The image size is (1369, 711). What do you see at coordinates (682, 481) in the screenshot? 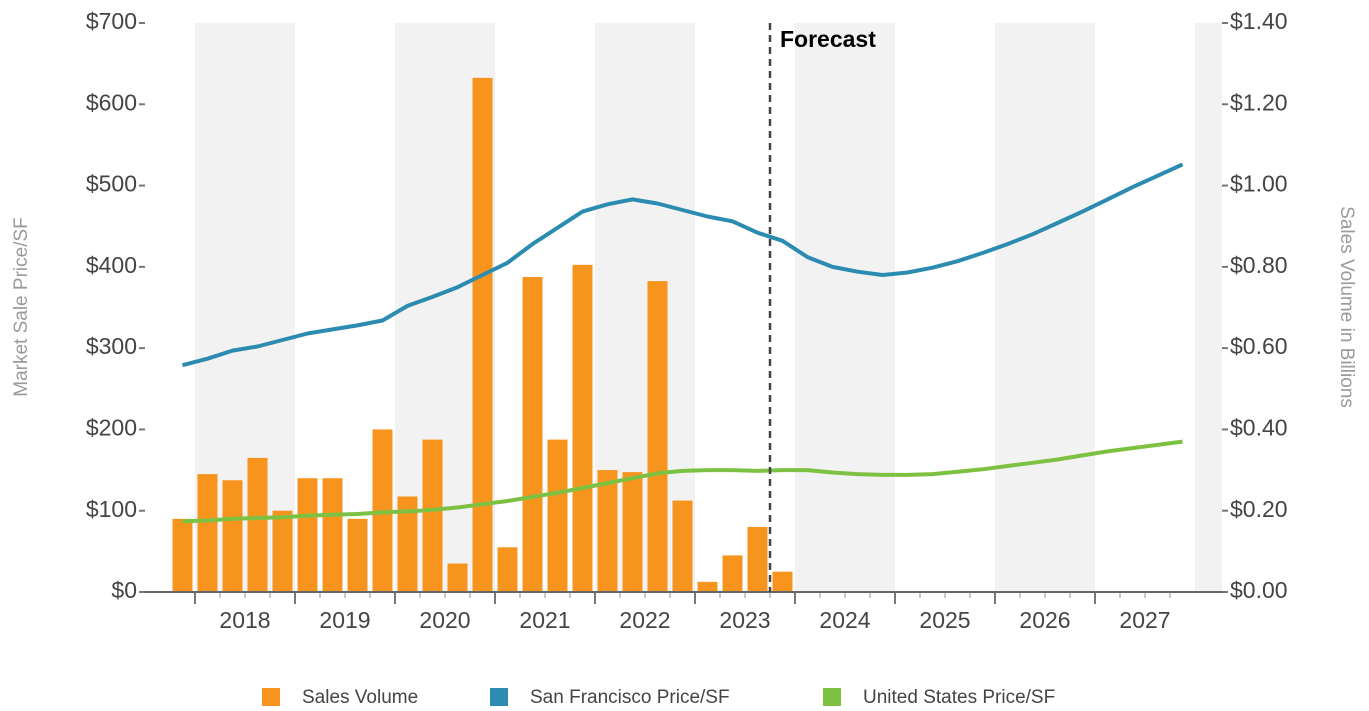
I see `line-series` at bounding box center [682, 481].